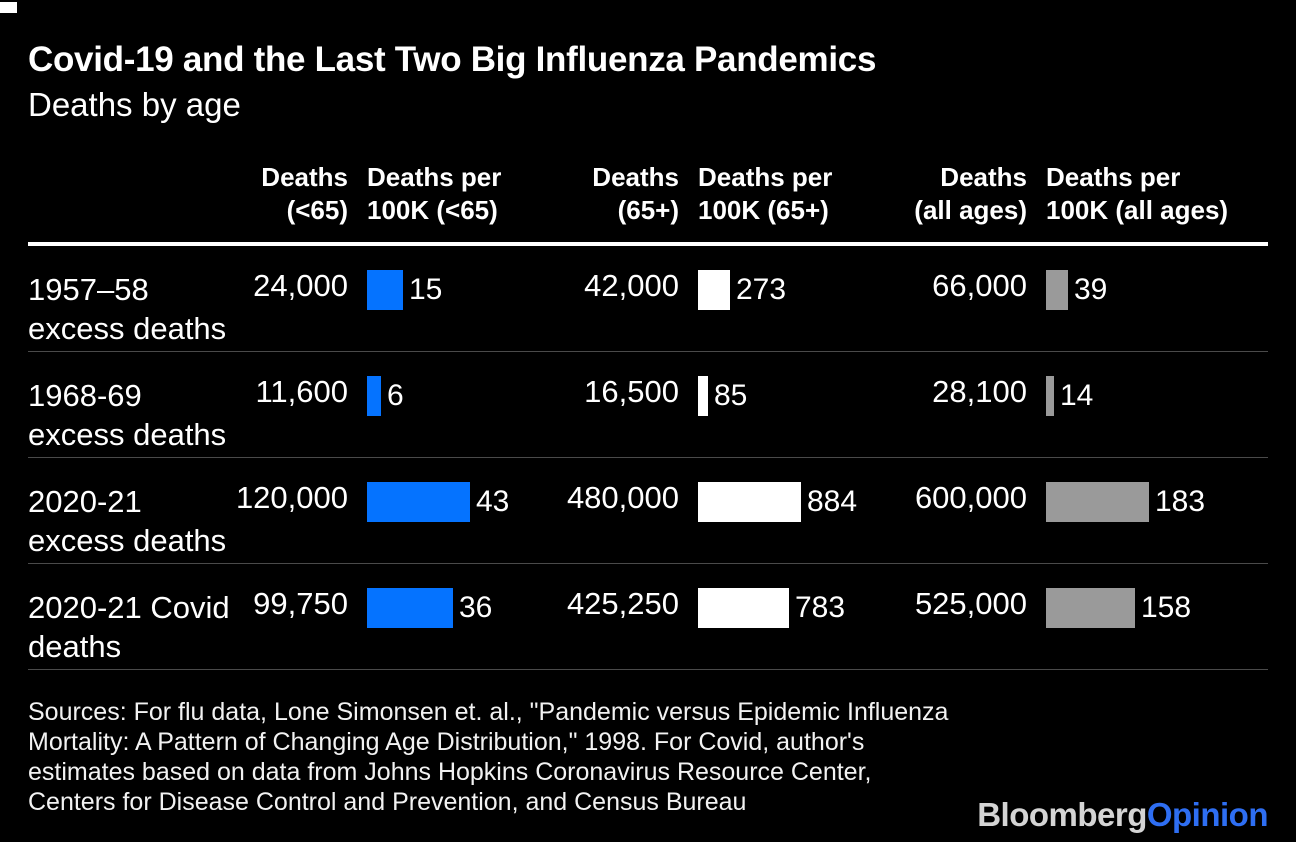 Image resolution: width=1296 pixels, height=842 pixels. What do you see at coordinates (434, 194) in the screenshot?
I see `header-rate-under65: Deaths per 100K (<65)` at bounding box center [434, 194].